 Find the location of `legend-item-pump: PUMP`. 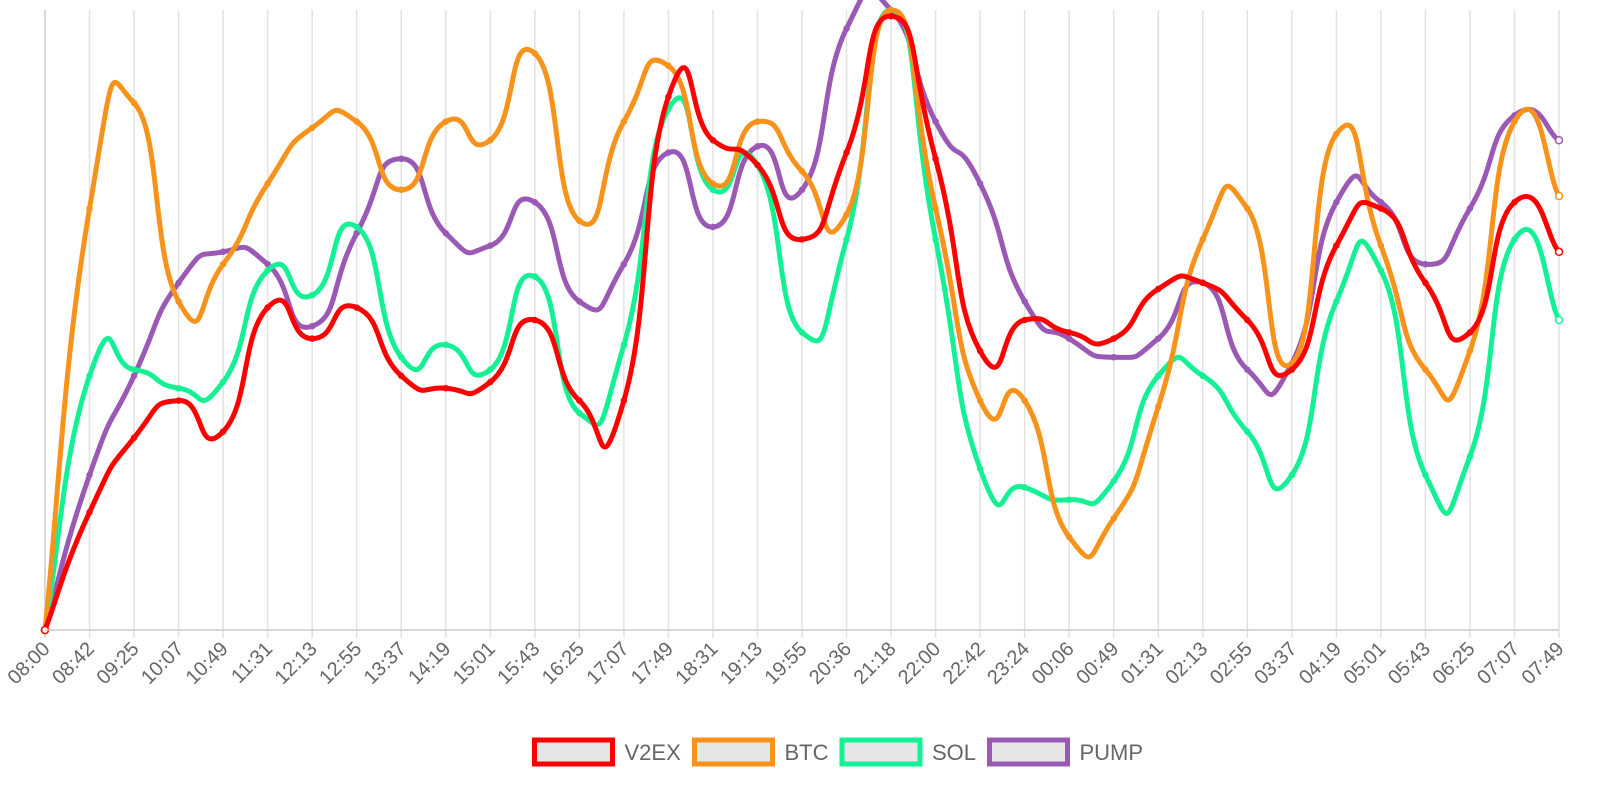

legend-item-pump: PUMP is located at coordinates (1065, 752).